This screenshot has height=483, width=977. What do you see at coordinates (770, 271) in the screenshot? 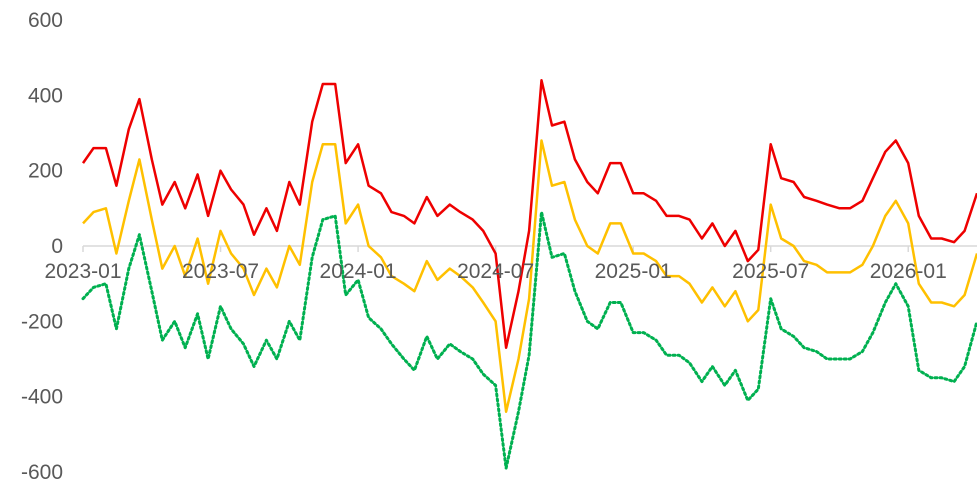
I see `x-tick-label: 2025-07` at bounding box center [770, 271].